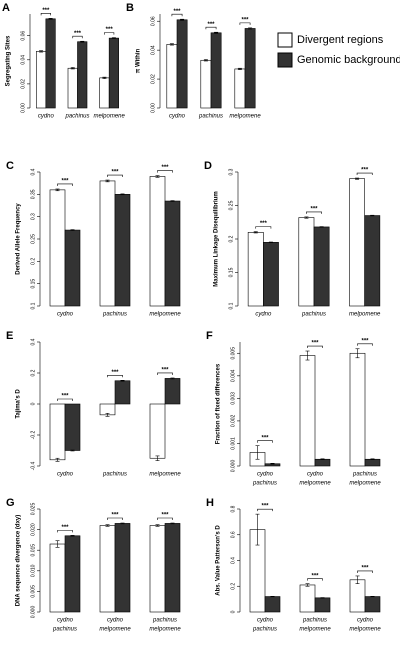  Describe the element at coordinates (33, 529) in the screenshot. I see `y-tick-label: 0.020` at that location.